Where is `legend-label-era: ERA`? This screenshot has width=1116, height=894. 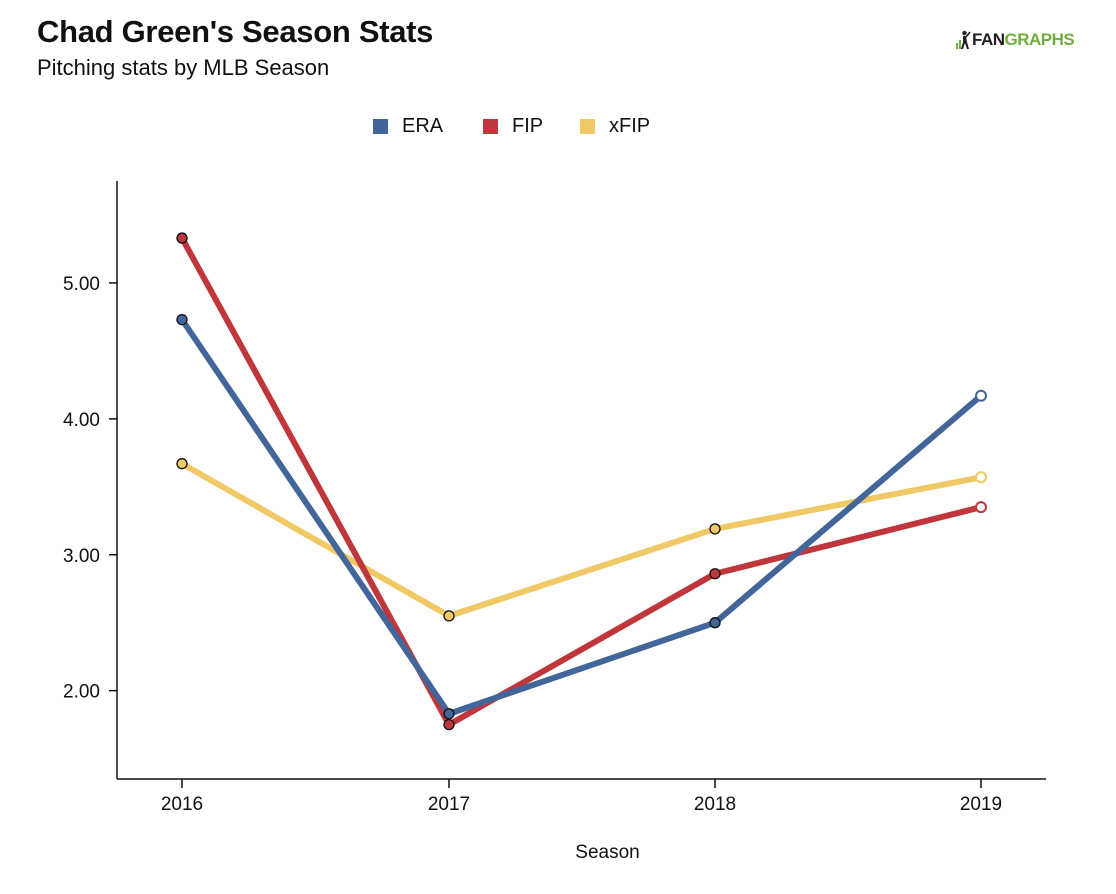 legend-label-era: ERA is located at coordinates (423, 126).